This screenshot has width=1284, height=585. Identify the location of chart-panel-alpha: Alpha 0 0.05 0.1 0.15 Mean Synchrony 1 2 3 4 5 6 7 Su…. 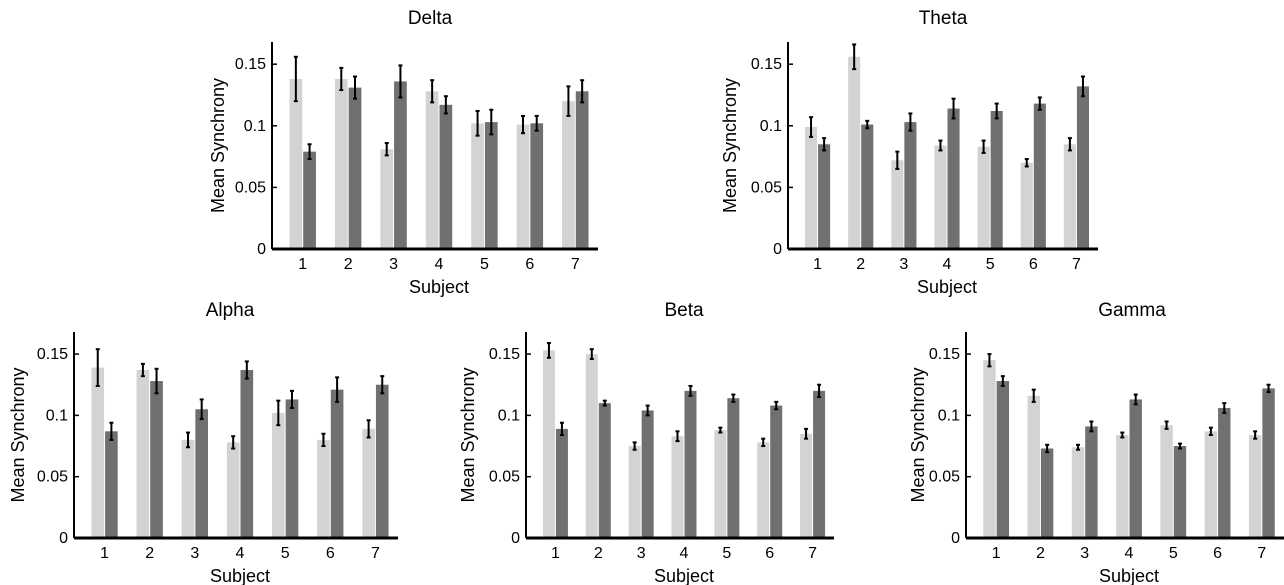
(203, 442).